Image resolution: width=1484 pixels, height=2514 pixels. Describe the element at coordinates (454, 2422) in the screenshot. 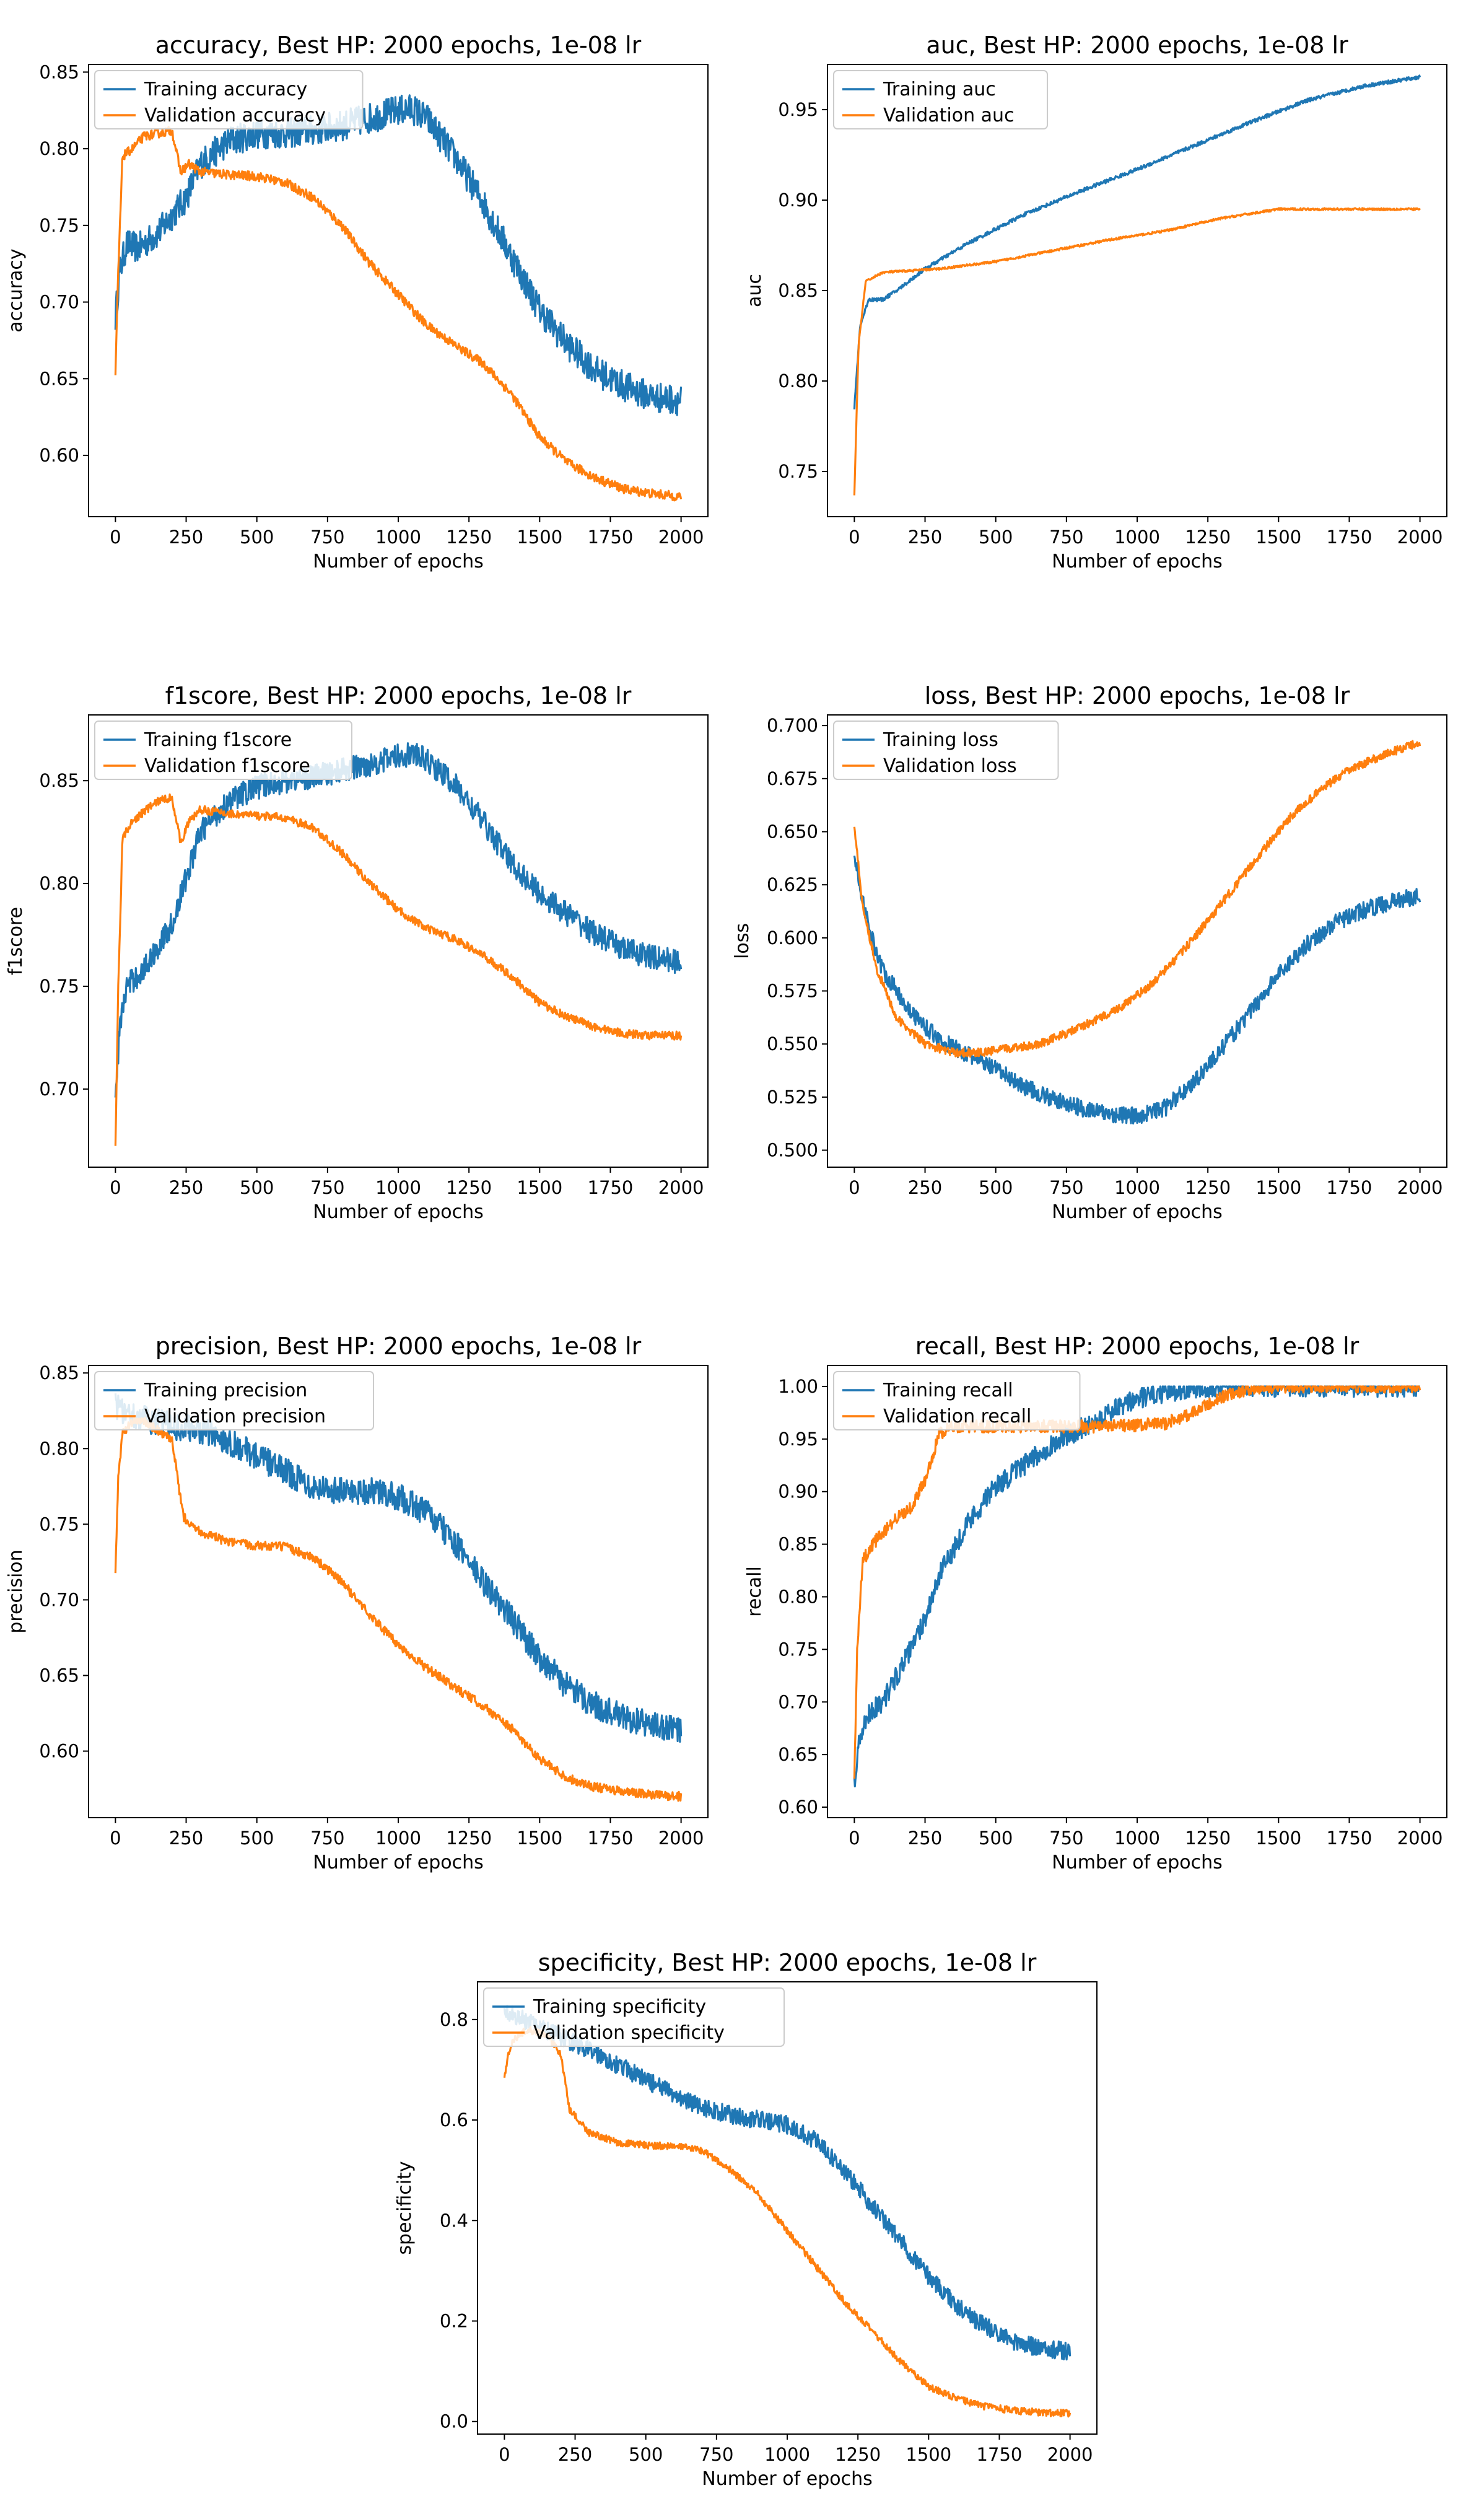

I see `y-tick-label: 0.0` at that location.